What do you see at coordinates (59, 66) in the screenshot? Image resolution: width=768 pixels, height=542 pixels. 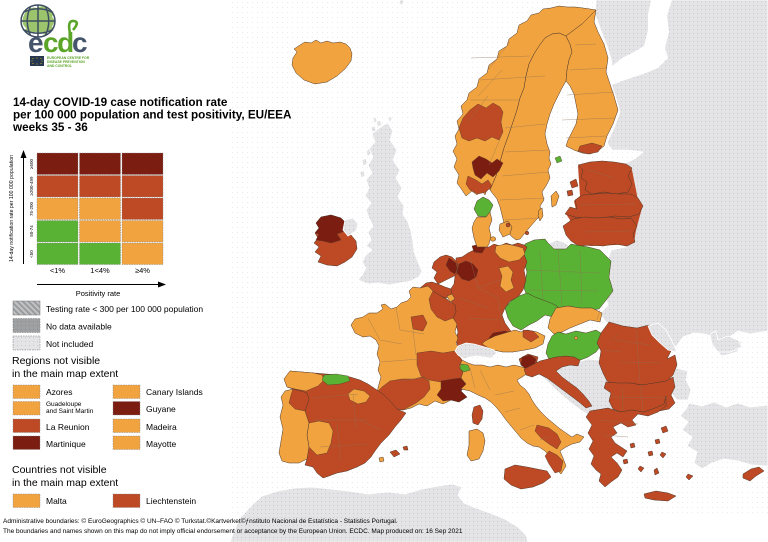 I see `svg-text: AND CONTROL` at bounding box center [59, 66].